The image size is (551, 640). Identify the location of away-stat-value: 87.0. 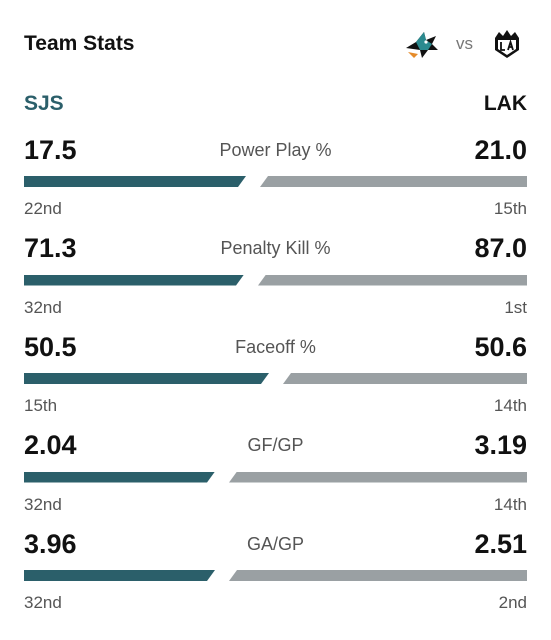
(500, 248).